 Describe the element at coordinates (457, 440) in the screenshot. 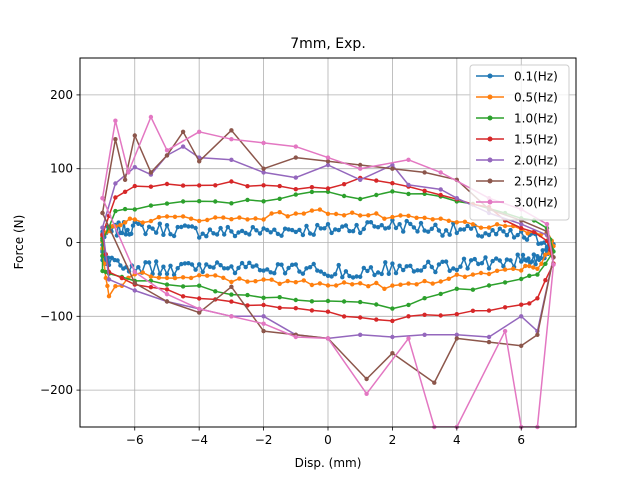

I see `x-tick-label: 4` at that location.